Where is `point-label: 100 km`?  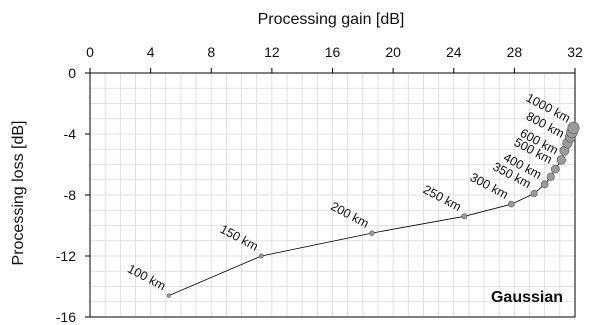
point-label: 100 km is located at coordinates (146, 278).